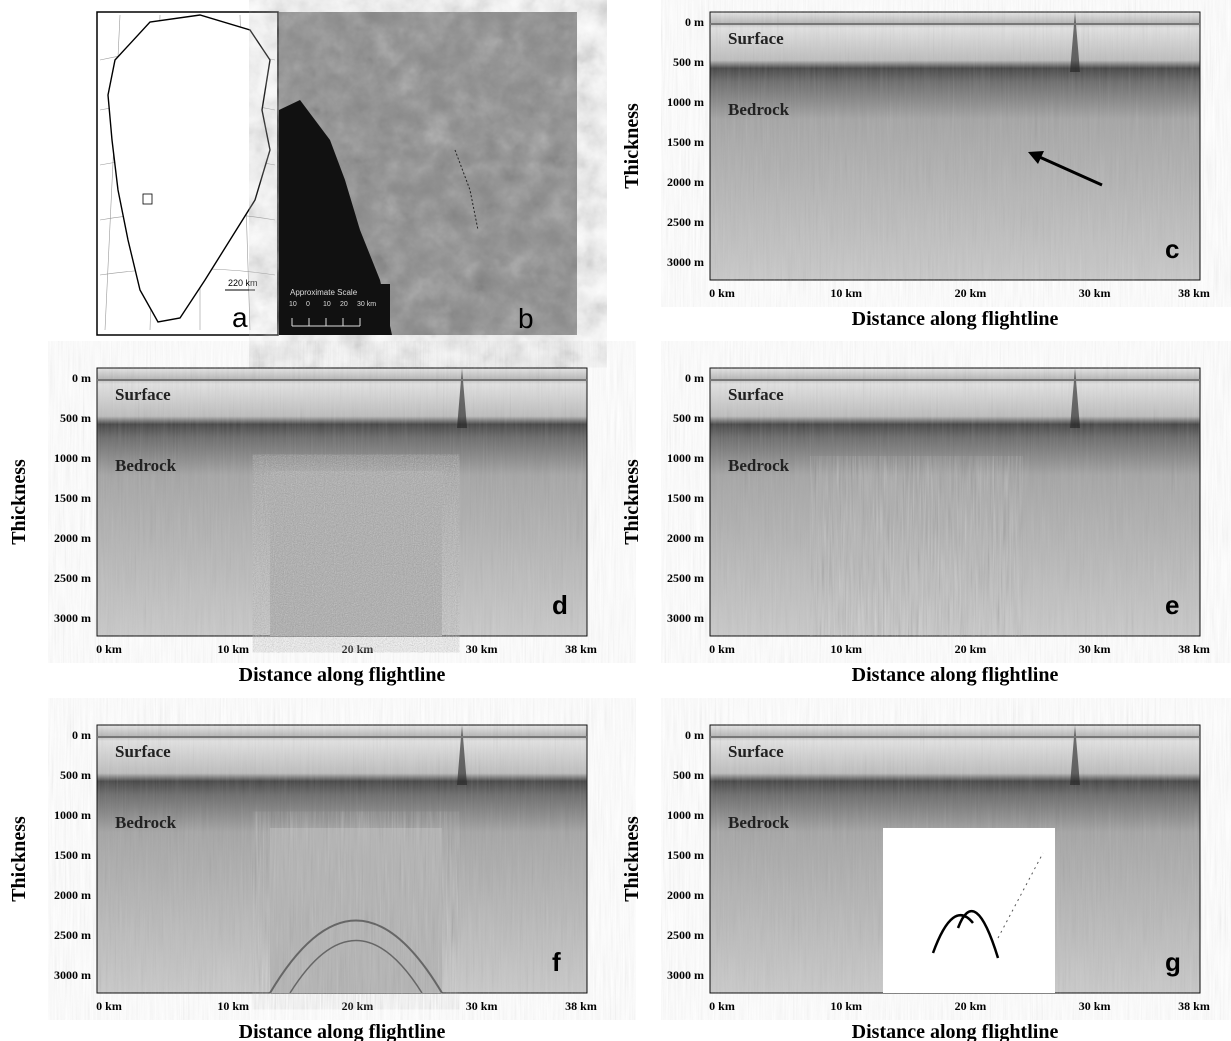 The height and width of the screenshot is (1041, 1231). I want to click on panel-letter: e, so click(1172, 605).